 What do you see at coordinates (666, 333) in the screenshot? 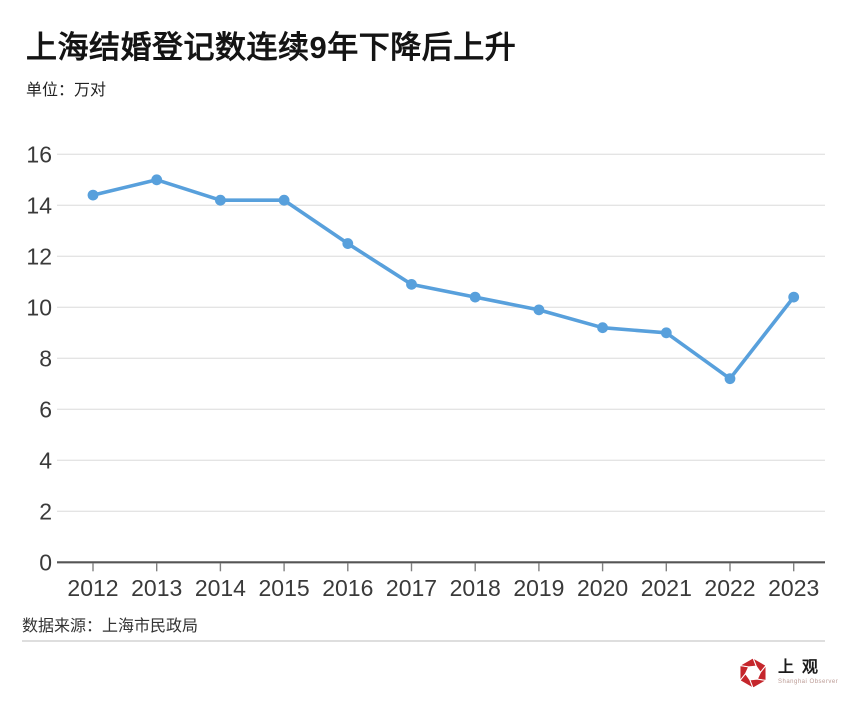
I see `data-point-2021` at bounding box center [666, 333].